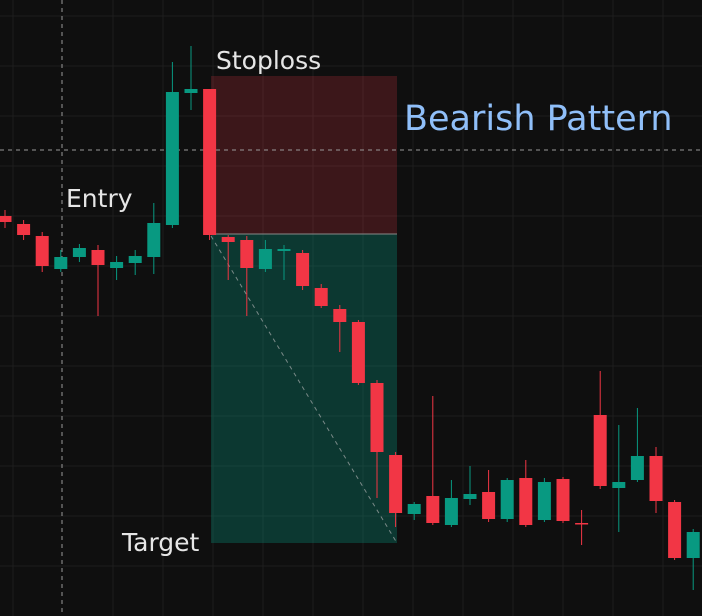  Describe the element at coordinates (304, 155) in the screenshot. I see `stoploss-zone` at that location.